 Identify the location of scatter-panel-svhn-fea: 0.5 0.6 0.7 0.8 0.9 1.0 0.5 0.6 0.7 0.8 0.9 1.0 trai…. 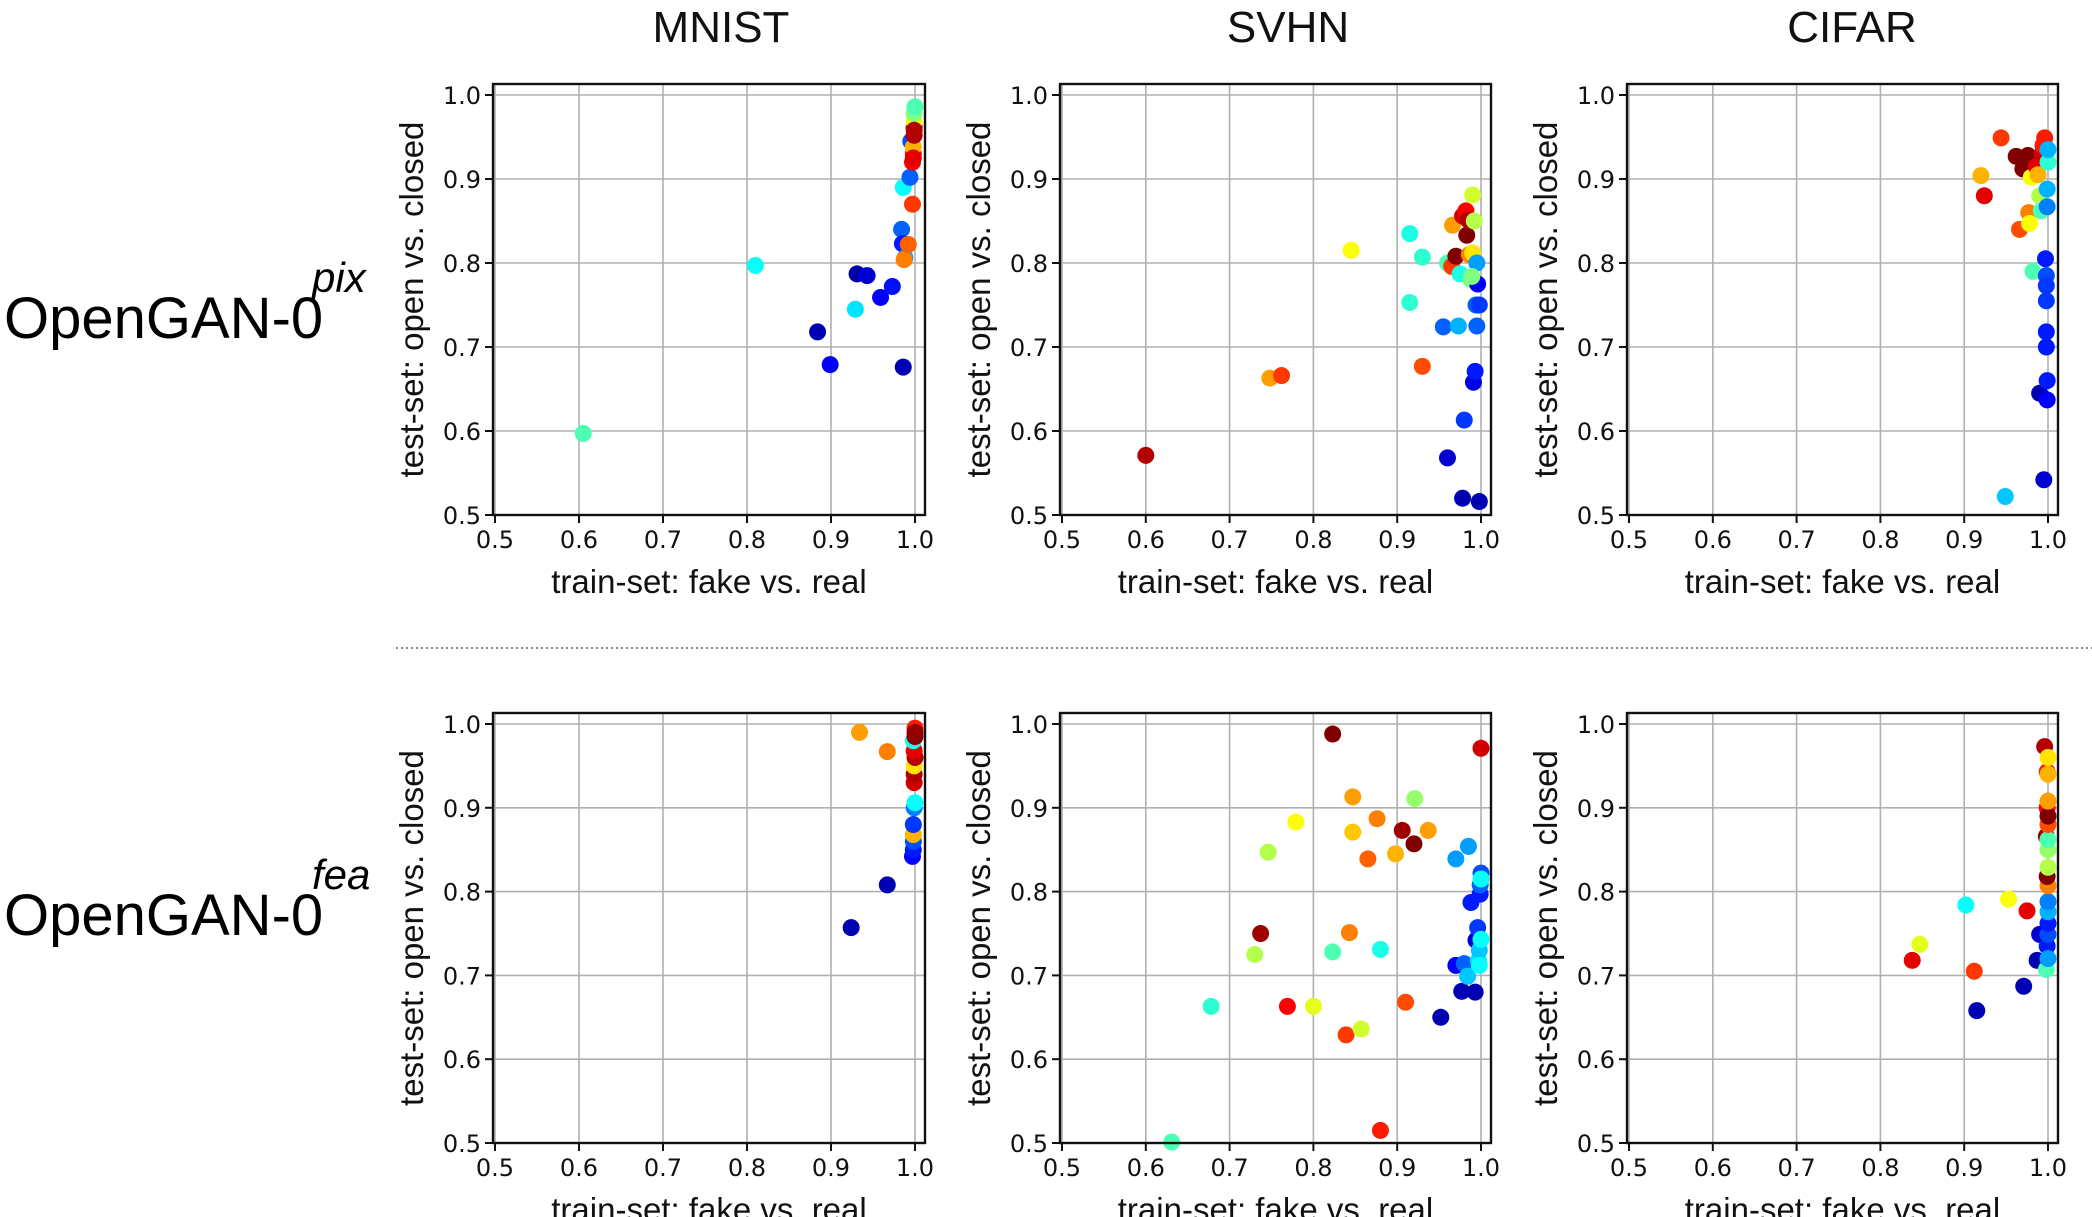
(1230, 964).